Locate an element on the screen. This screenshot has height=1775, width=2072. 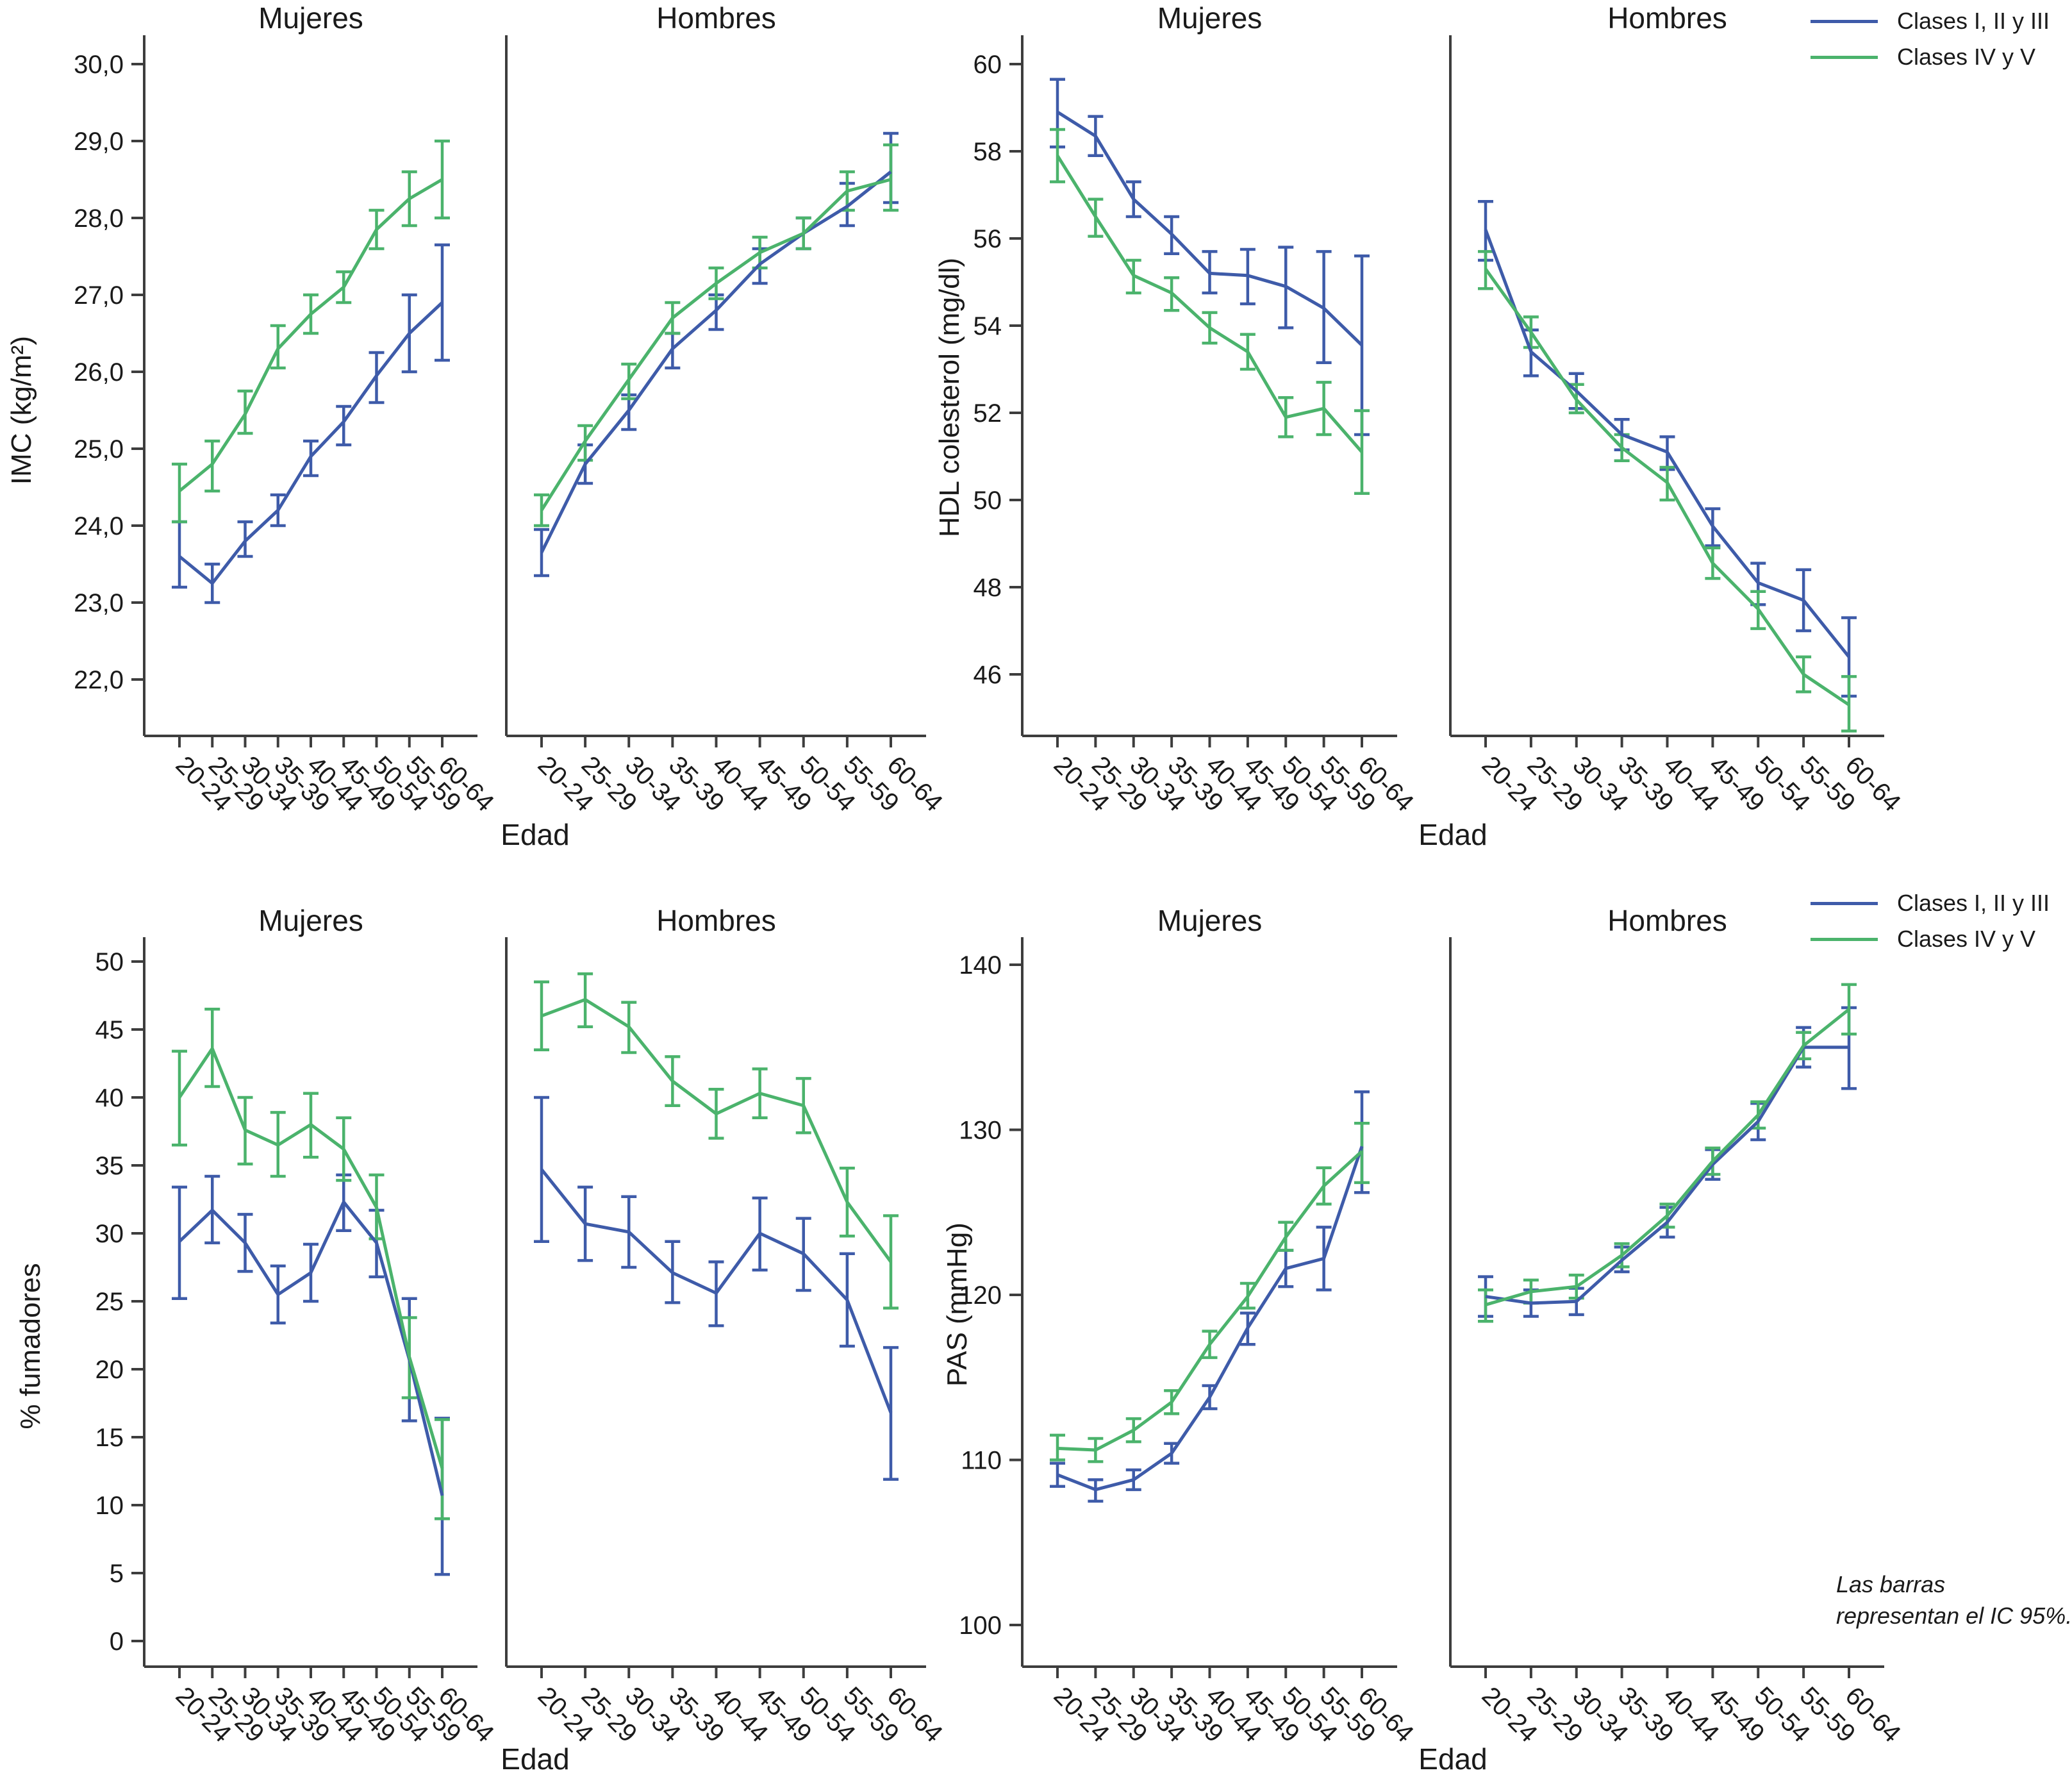
y-tick-label: 130 is located at coordinates (980, 1131).